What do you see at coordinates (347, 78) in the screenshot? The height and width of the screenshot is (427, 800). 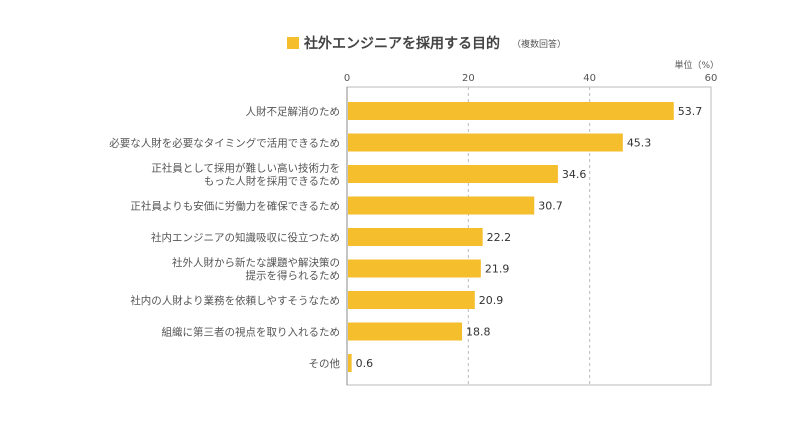 I see `x-tick-label: 0` at bounding box center [347, 78].